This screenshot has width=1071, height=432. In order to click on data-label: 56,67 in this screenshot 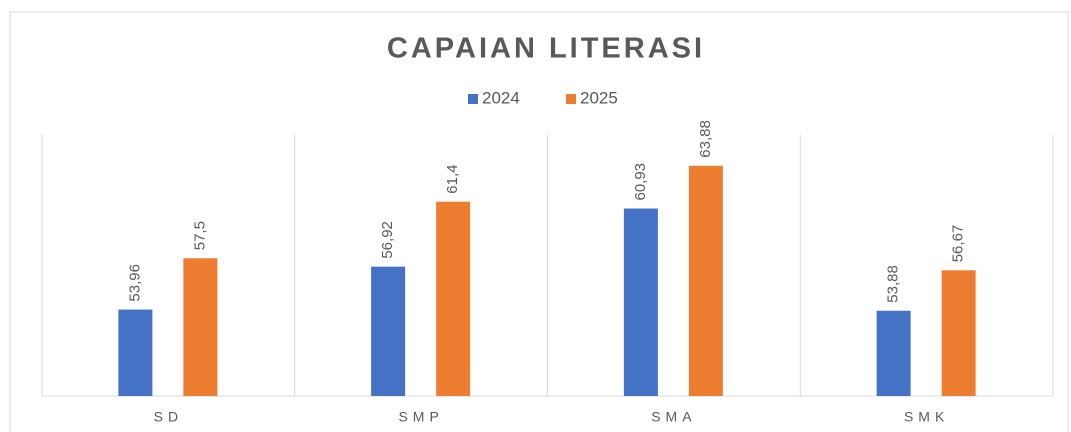, I will do `click(958, 244)`.